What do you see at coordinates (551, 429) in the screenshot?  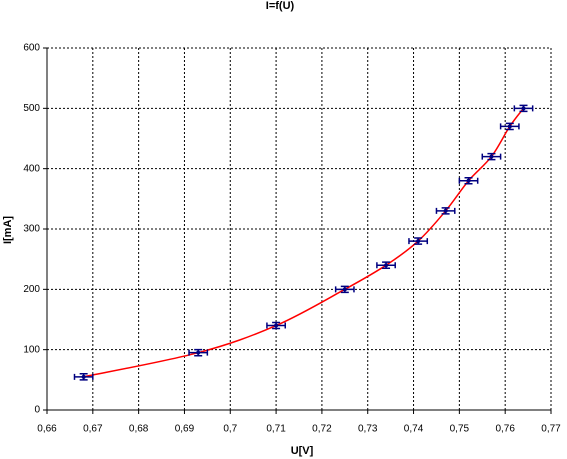 I see `x-tick-label: 0,77` at bounding box center [551, 429].